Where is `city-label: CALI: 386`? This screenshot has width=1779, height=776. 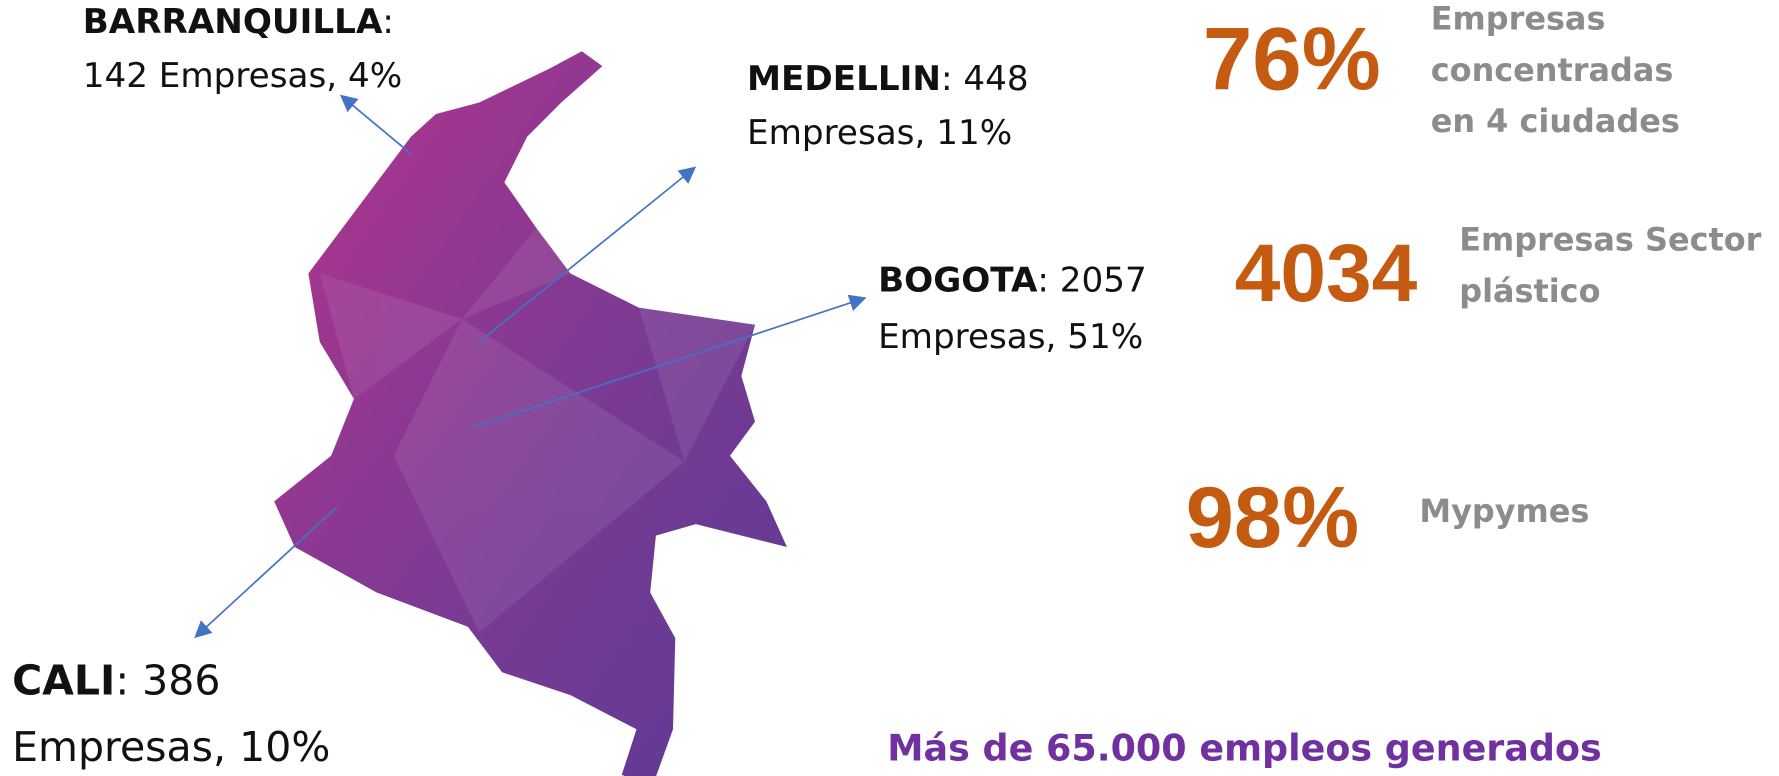
city-label: CALI: 386 is located at coordinates (116, 681).